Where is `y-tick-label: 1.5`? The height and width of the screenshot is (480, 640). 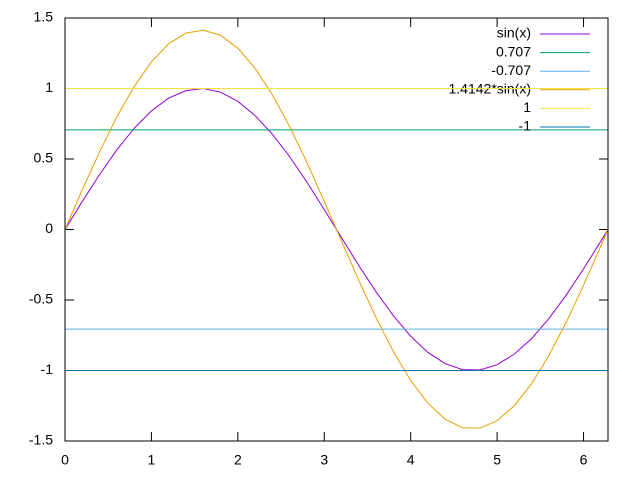
y-tick-label: 1.5 is located at coordinates (44, 17).